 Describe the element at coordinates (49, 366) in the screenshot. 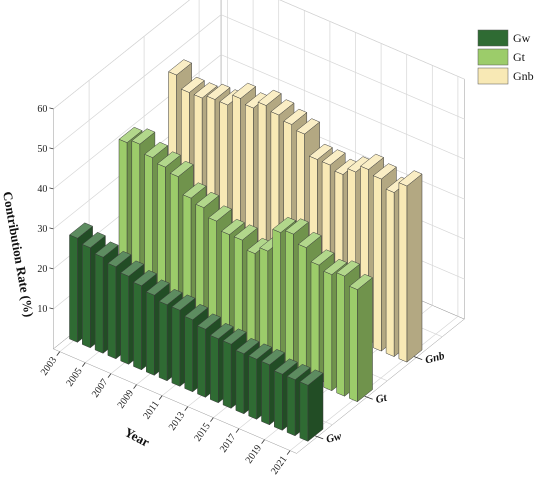

I see `x-tick-label-0: 2003` at that location.